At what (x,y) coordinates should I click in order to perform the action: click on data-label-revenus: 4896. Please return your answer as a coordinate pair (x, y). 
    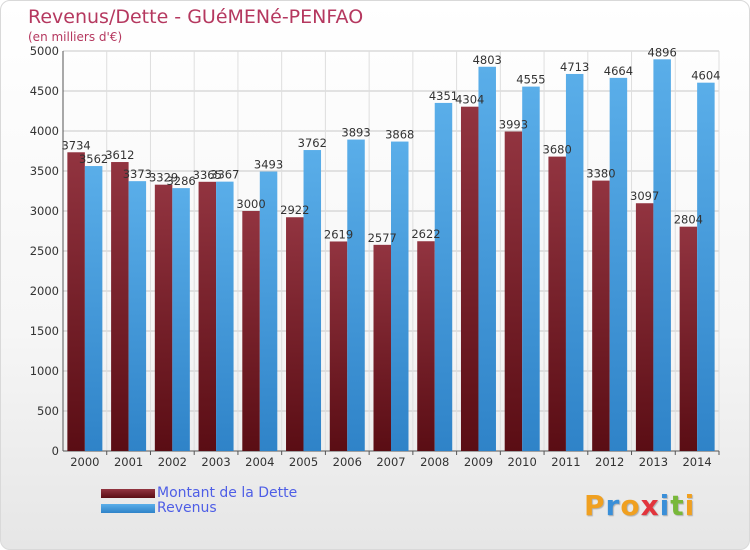
    Looking at the image, I should click on (662, 52).